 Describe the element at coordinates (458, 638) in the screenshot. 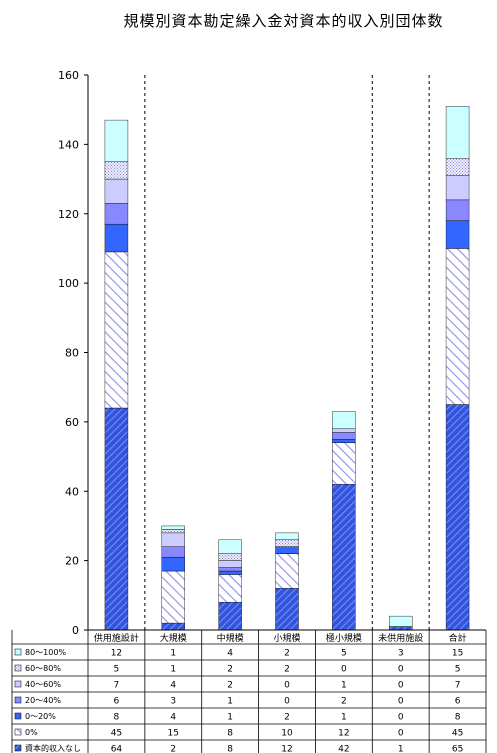

I see `category-label: 合計` at that location.